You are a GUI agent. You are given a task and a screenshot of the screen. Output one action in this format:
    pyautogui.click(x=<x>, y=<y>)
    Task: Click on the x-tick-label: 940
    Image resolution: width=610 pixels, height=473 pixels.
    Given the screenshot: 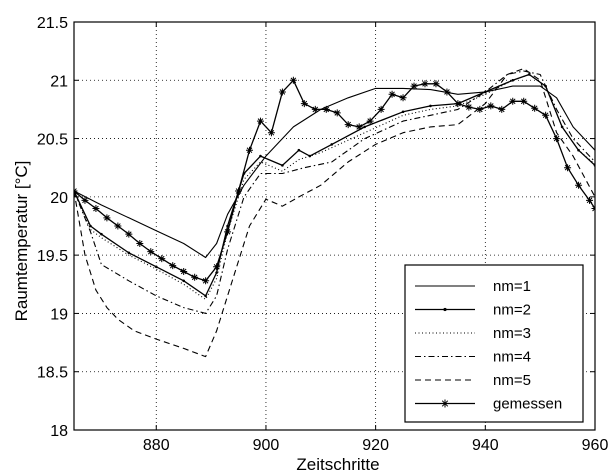 What is the action you would take?
    pyautogui.click(x=485, y=445)
    